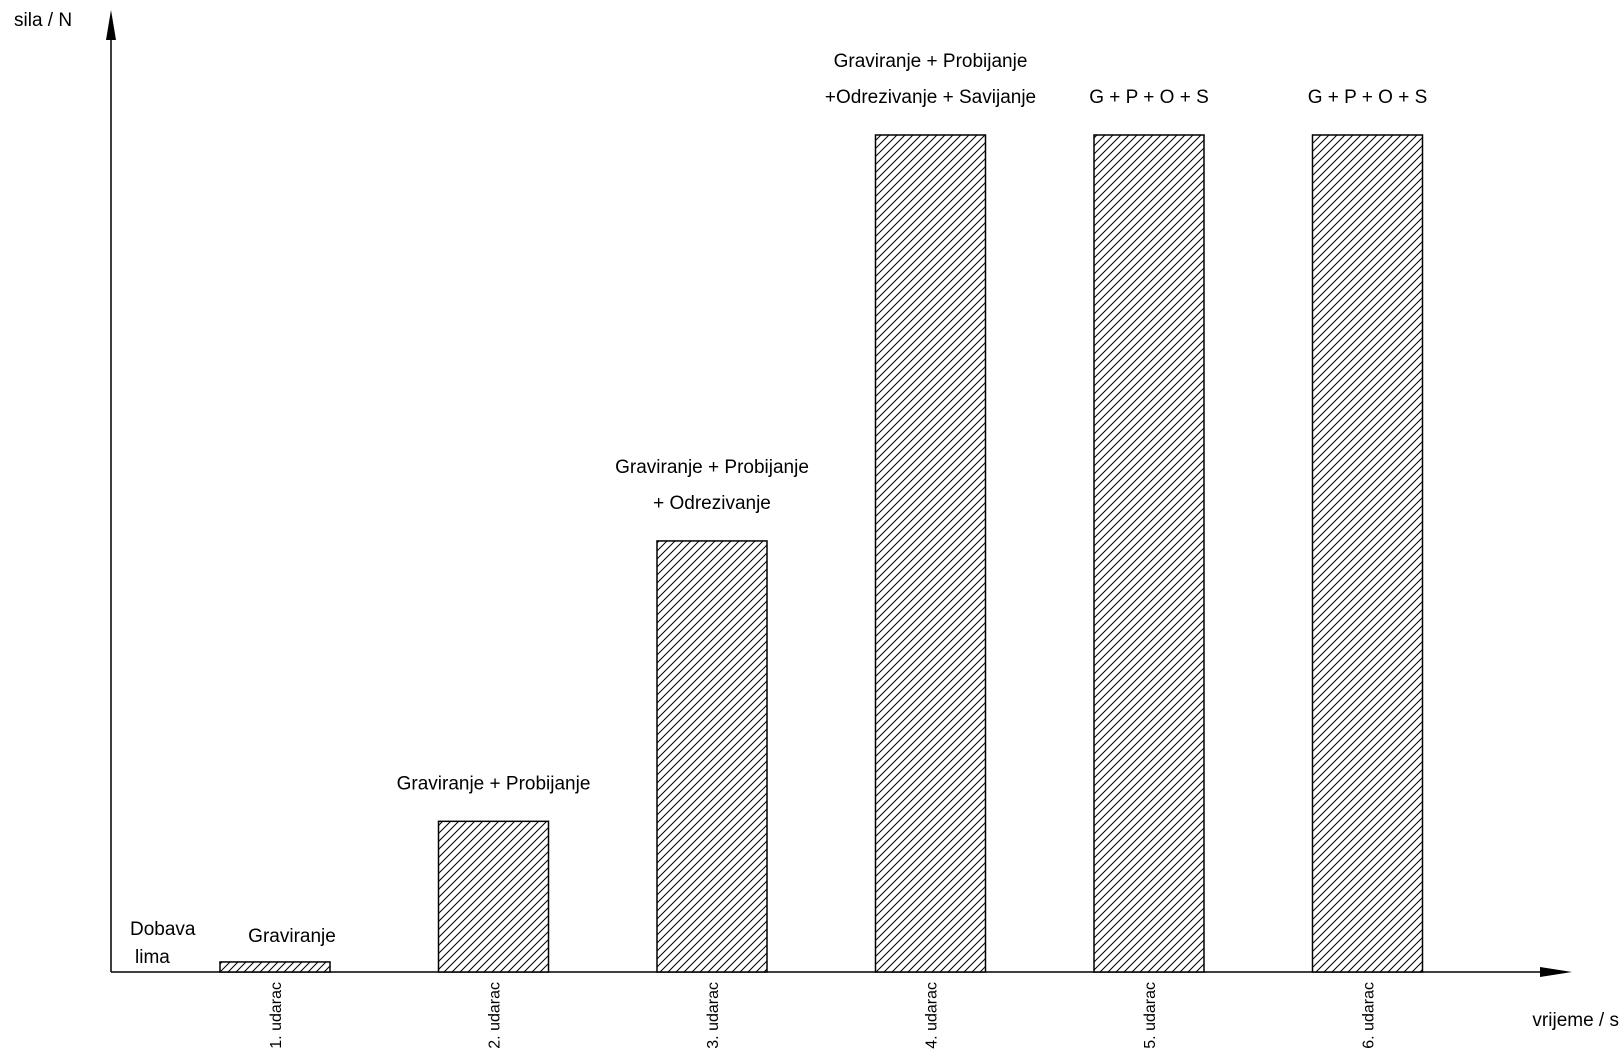 This screenshot has height=1058, width=1624. I want to click on bar-4-annotation-line-1: Graviranje + Probijanje, so click(931, 61).